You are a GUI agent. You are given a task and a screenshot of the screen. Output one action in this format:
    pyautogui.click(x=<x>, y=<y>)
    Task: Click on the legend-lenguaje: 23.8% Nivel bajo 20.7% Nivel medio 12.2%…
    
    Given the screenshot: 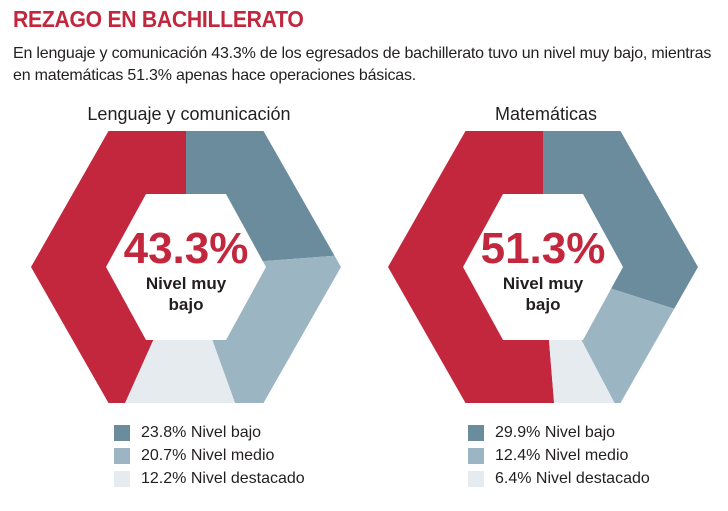 What is the action you would take?
    pyautogui.click(x=209, y=455)
    